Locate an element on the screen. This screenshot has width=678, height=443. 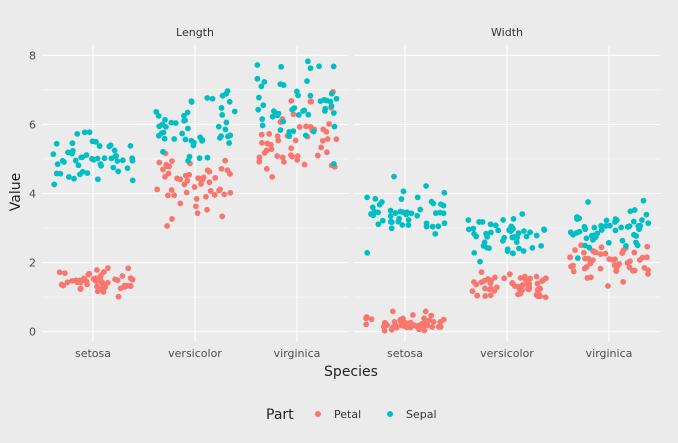
legend: Part Petal Sepal is located at coordinates (351, 415).